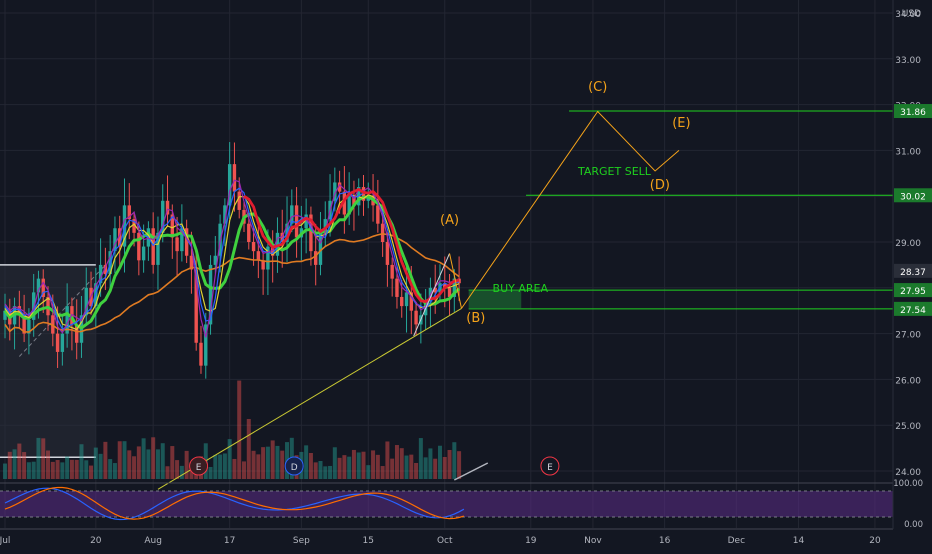  Describe the element at coordinates (908, 152) in the screenshot. I see `y-tick-label: 31.00` at that location.